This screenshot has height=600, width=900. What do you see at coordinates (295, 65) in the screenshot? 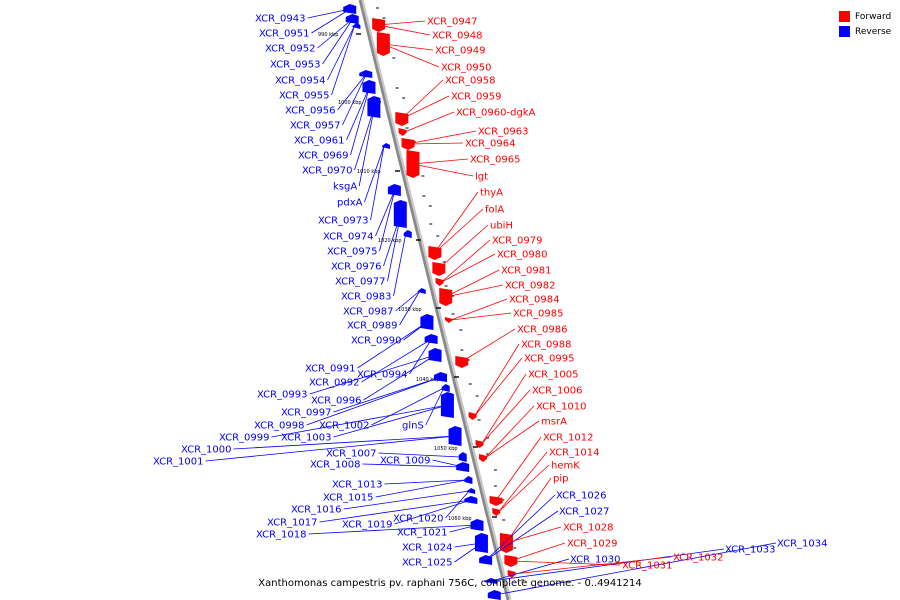
I see `gene-label-xcr-0953: XCR_0953` at bounding box center [295, 65].